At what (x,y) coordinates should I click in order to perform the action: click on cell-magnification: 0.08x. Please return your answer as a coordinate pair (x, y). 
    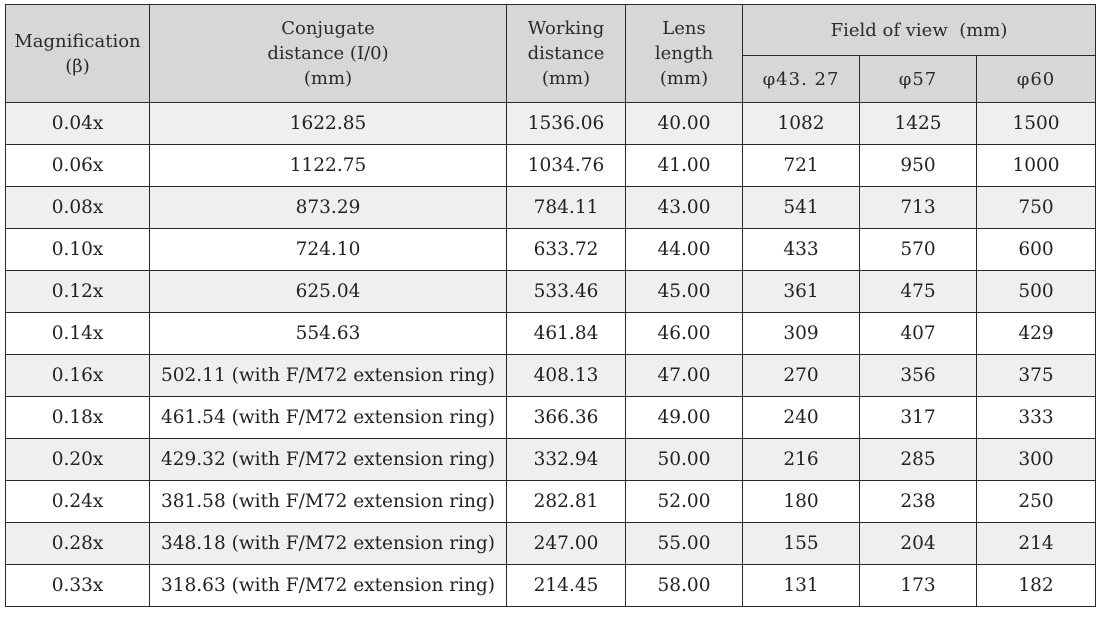
    Looking at the image, I should click on (77, 207).